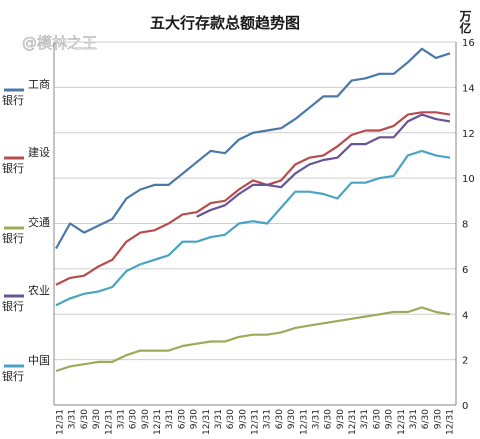  I want to click on legend-label: 中国, so click(39, 360).